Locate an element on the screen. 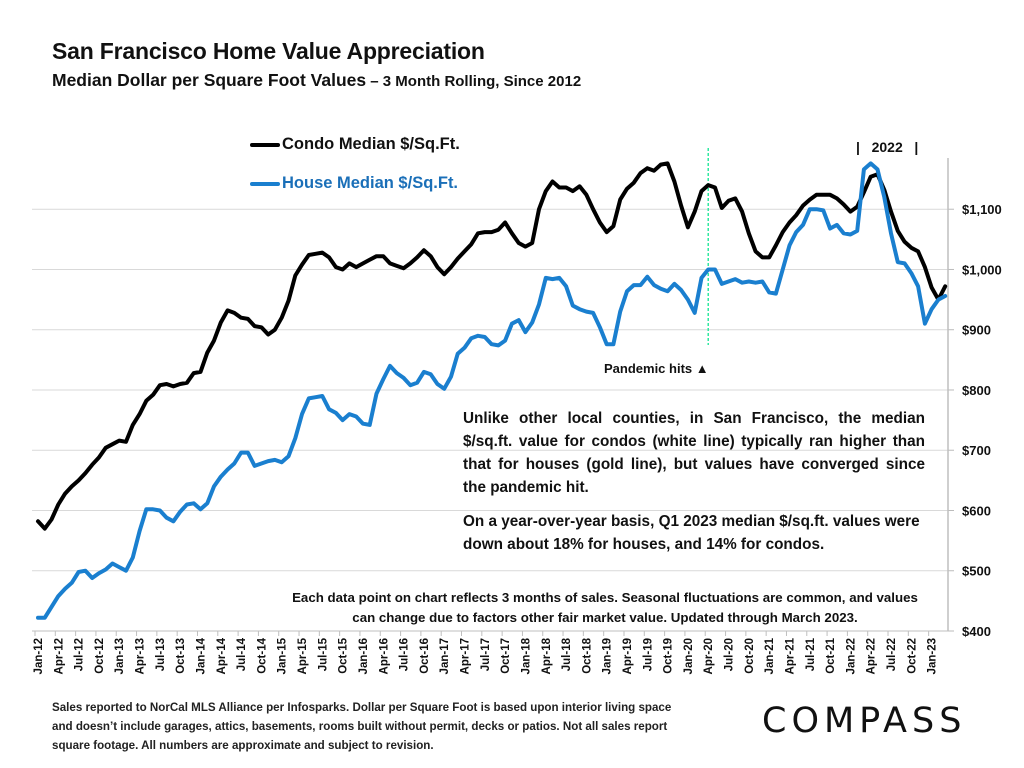 This screenshot has width=1024, height=768. x-tick-label: Jul-17 is located at coordinates (486, 654).